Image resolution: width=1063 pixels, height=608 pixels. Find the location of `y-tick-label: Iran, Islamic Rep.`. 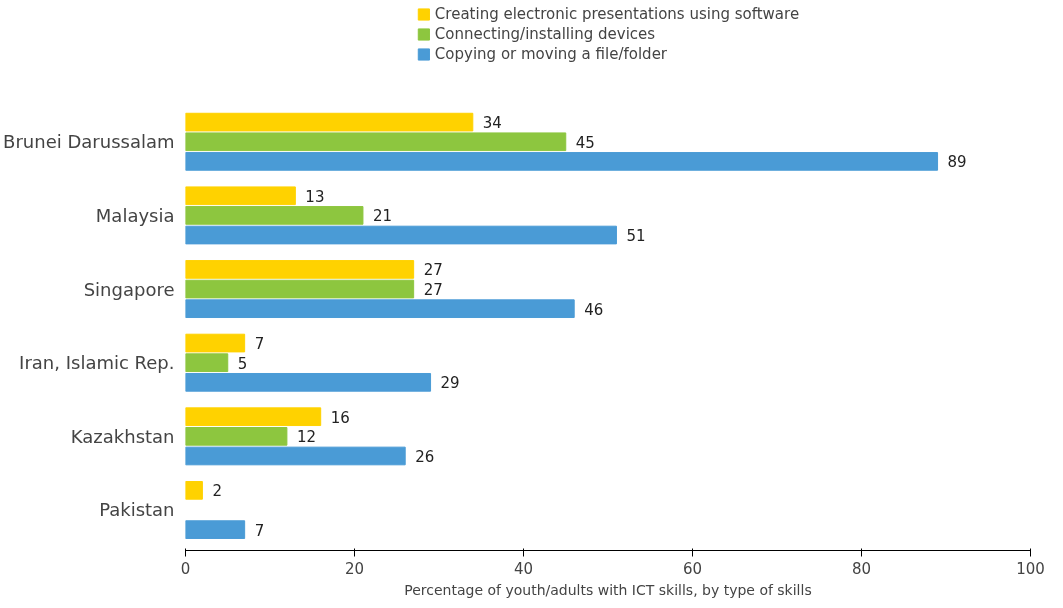

y-tick-label: Iran, Islamic Rep. is located at coordinates (97, 363).